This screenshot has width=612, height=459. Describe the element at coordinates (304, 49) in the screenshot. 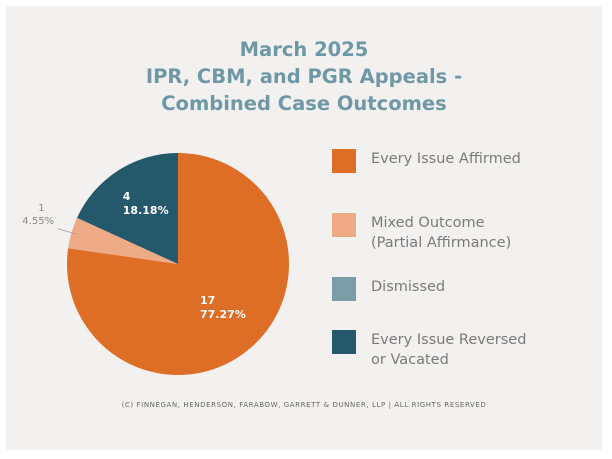

I see `chart-title-line-1: March 2025` at that location.